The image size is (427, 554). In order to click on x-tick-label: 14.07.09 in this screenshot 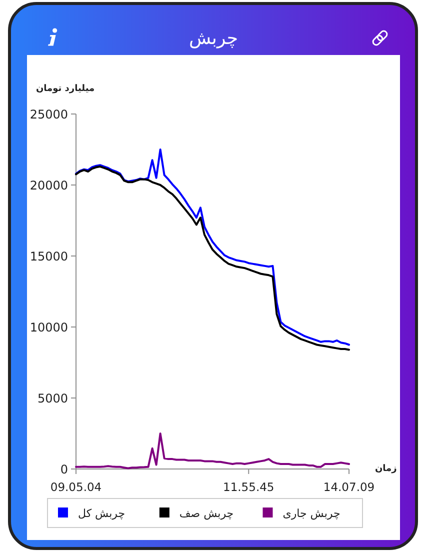, I will do `click(349, 487)`.